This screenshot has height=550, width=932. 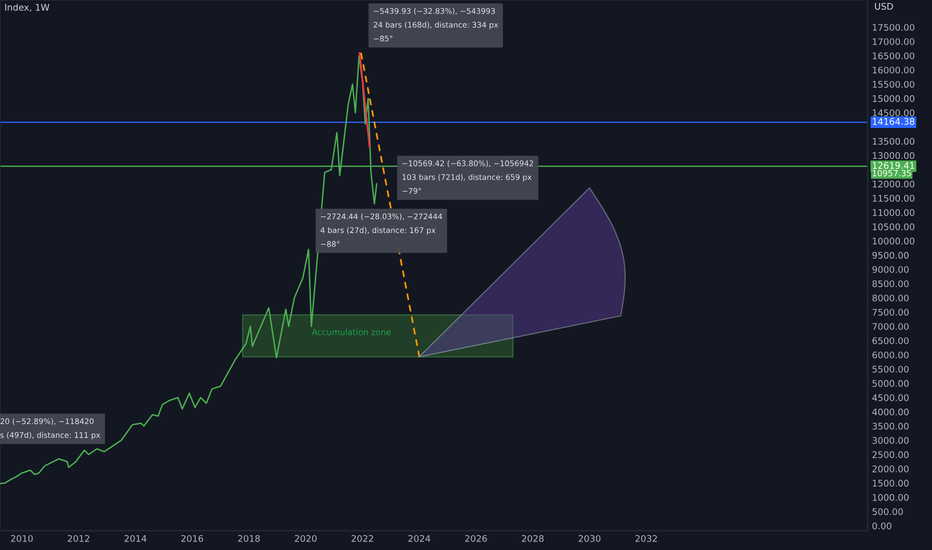 What do you see at coordinates (893, 241) in the screenshot?
I see `y-tick-label: 10000.00` at bounding box center [893, 241].